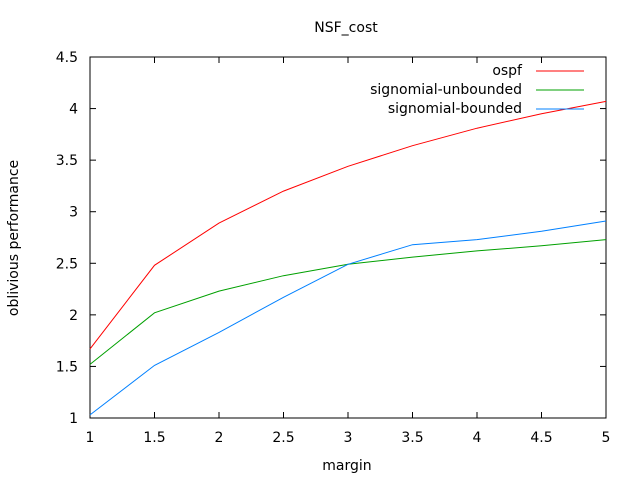 This screenshot has width=640, height=480. What do you see at coordinates (73, 316) in the screenshot?
I see `y-tick-label: 2` at bounding box center [73, 316].